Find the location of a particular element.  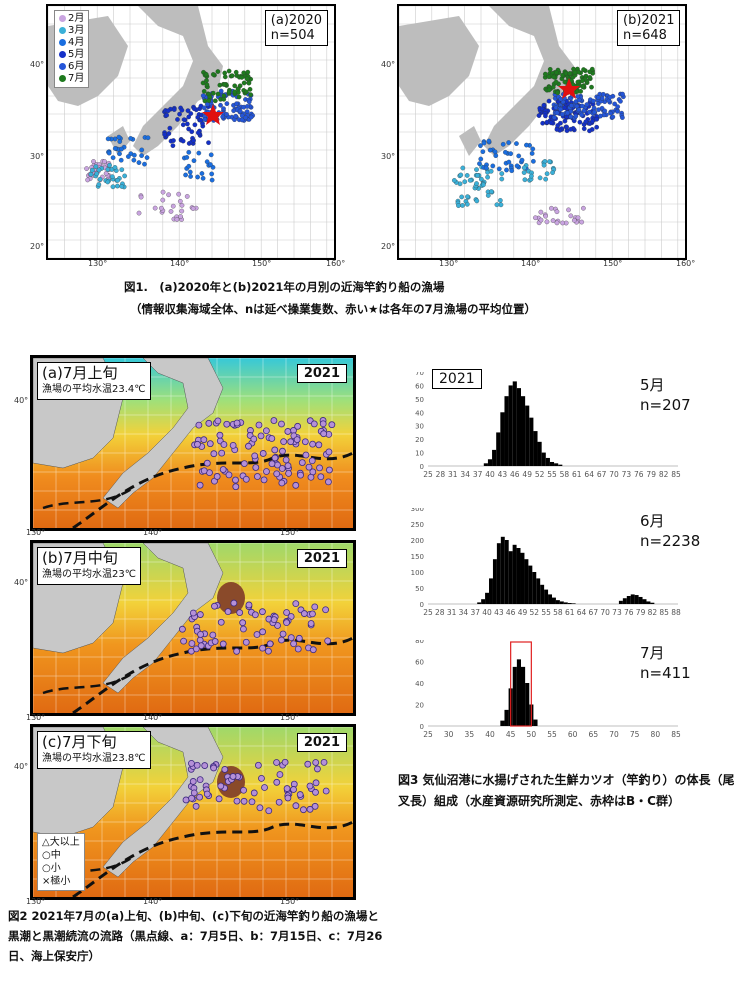

x-tick-label: 46 is located at coordinates (515, 474).